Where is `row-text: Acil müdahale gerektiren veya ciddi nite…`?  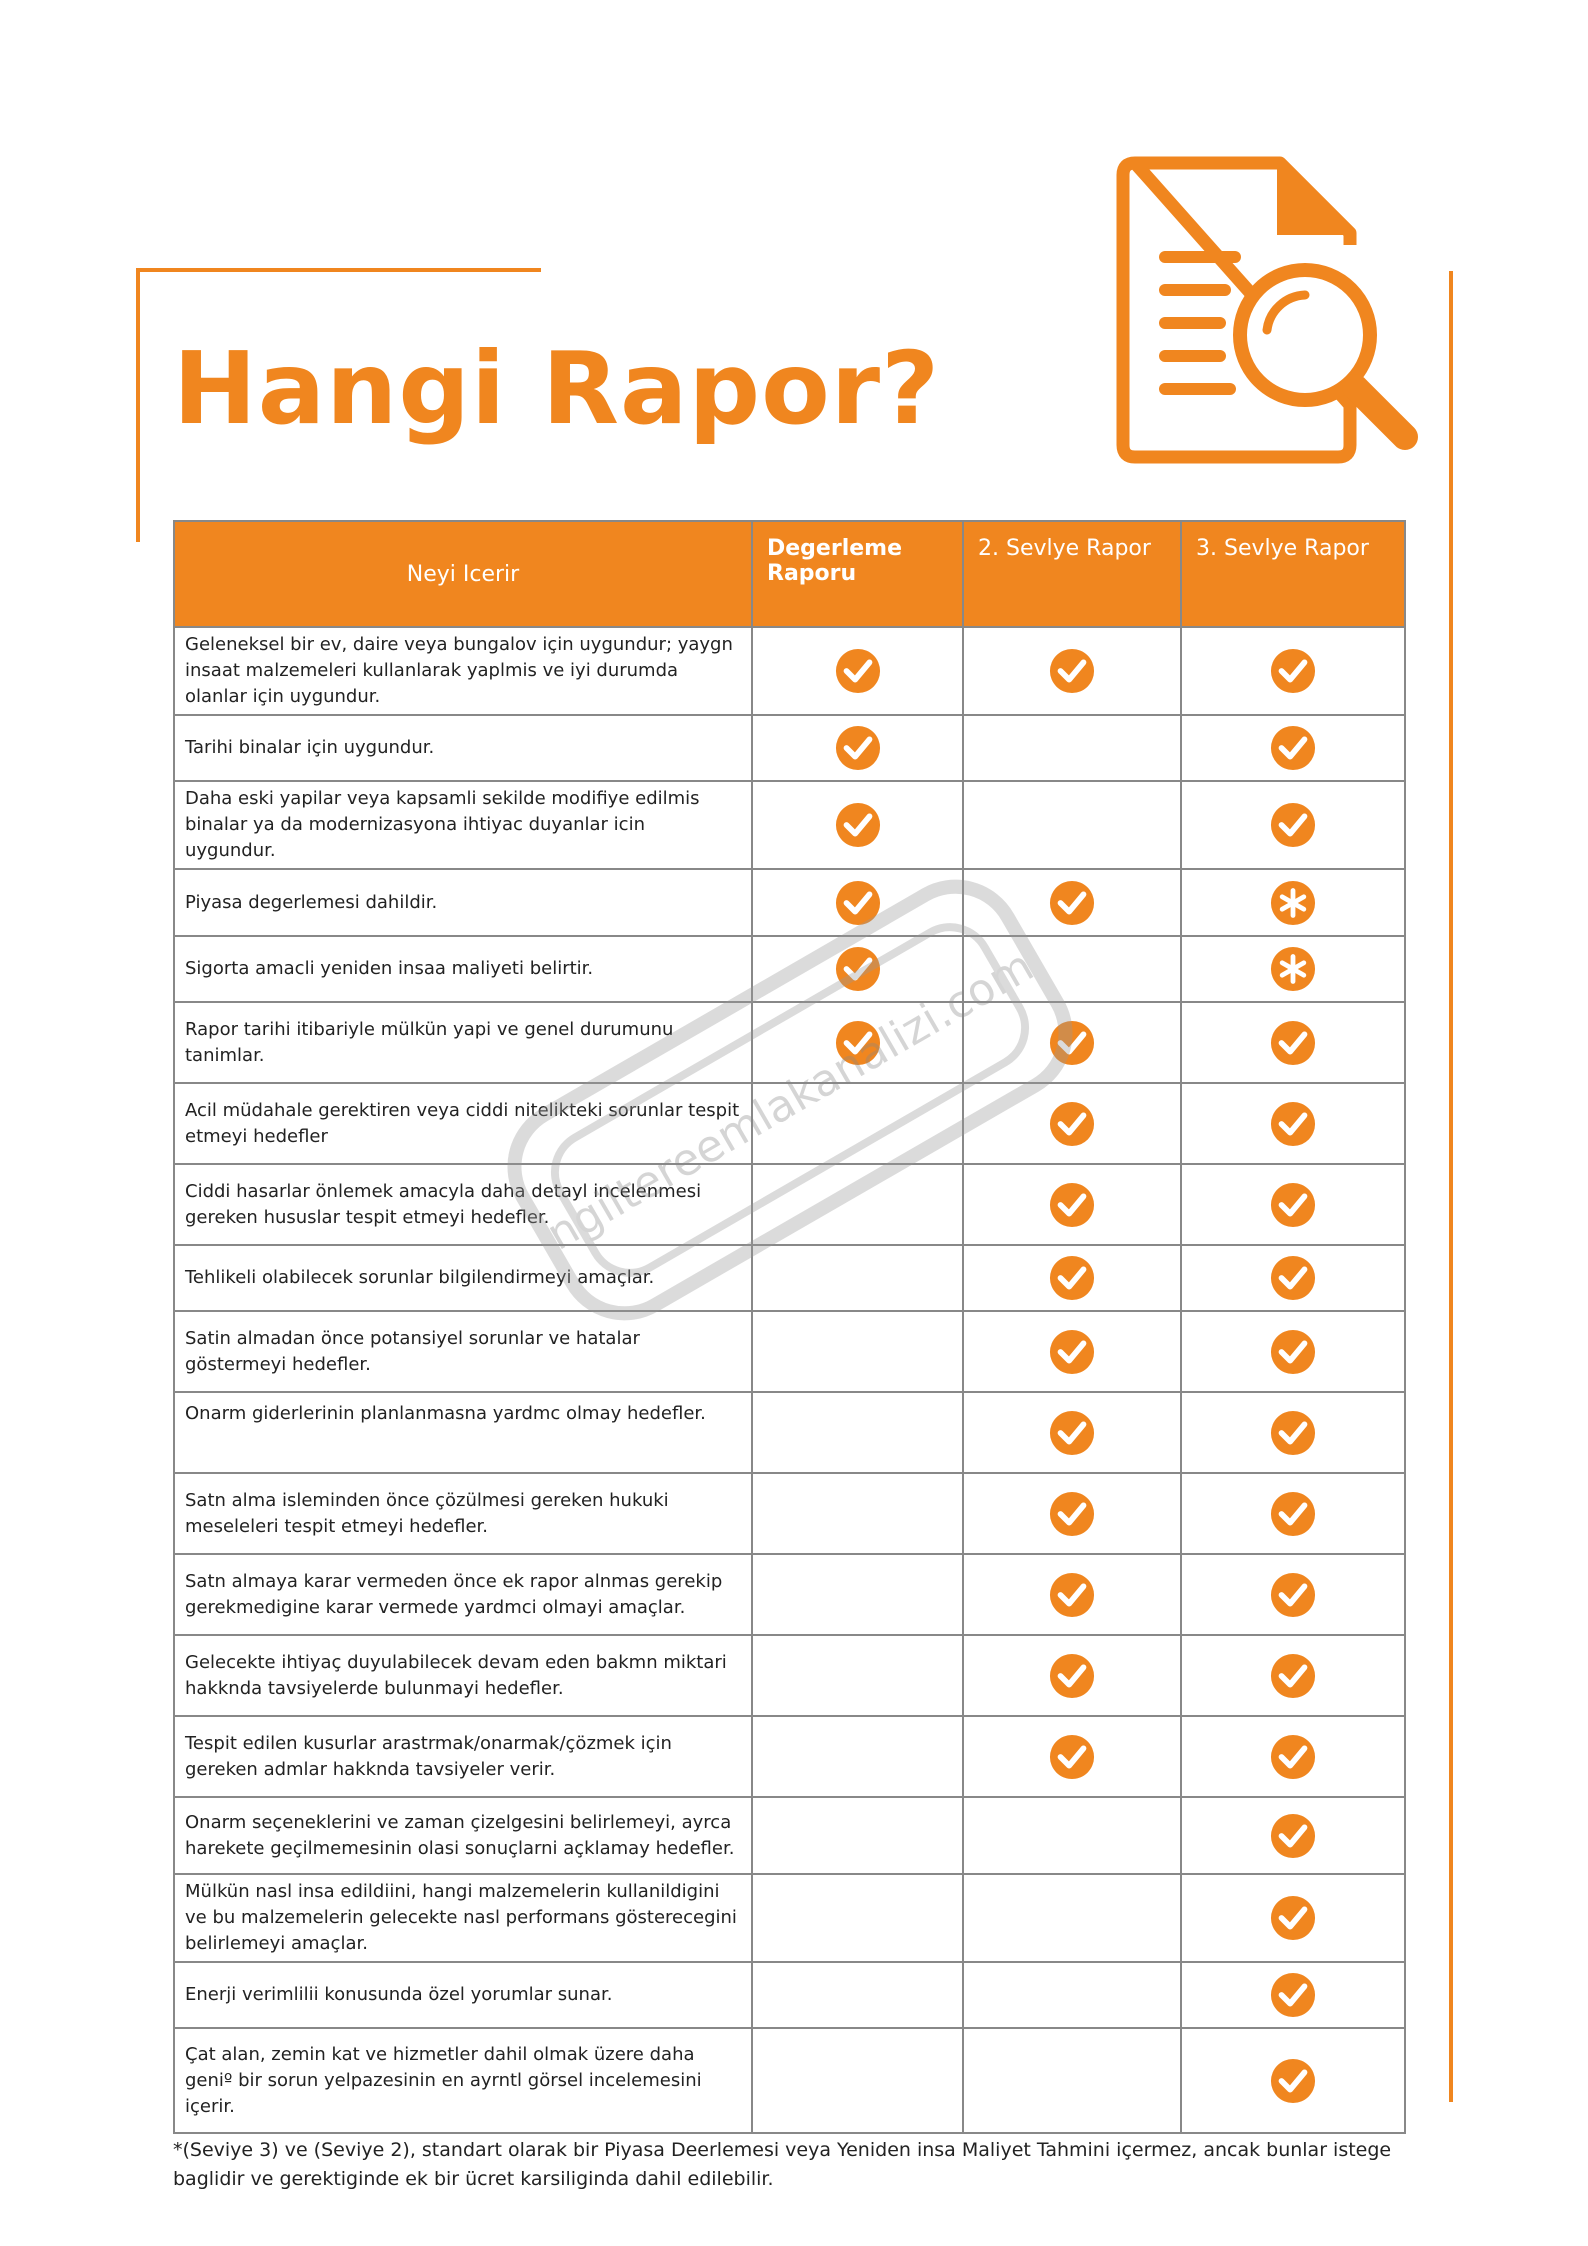
row-text: Acil müdahale gerektiren veya ciddi nite… is located at coordinates (463, 1123).